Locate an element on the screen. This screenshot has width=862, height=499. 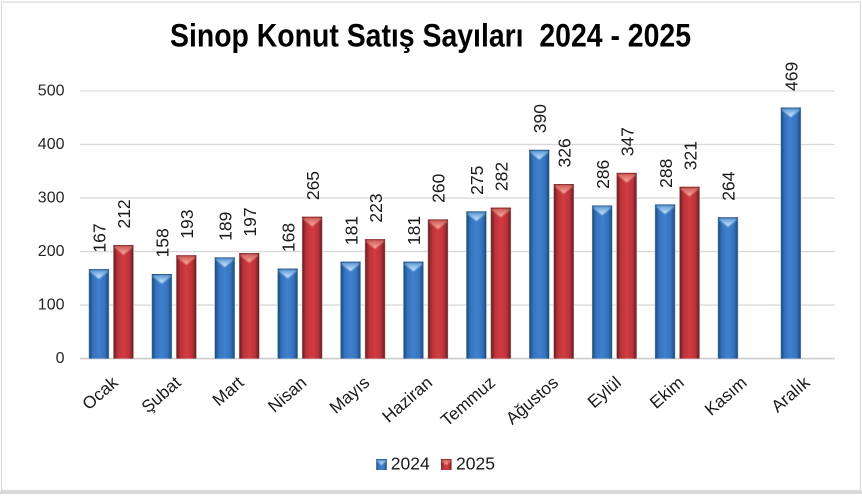
svg-text: 500 is located at coordinates (51, 91).